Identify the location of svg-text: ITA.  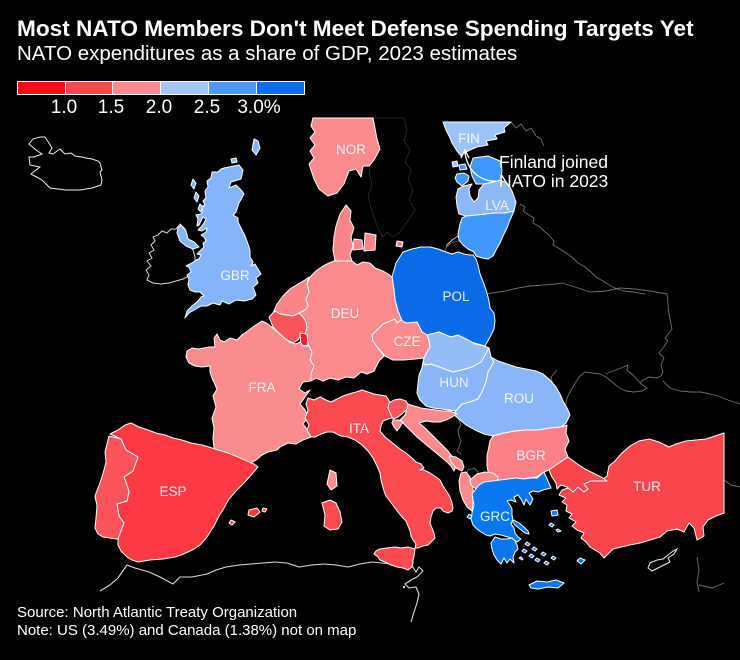
(359, 428).